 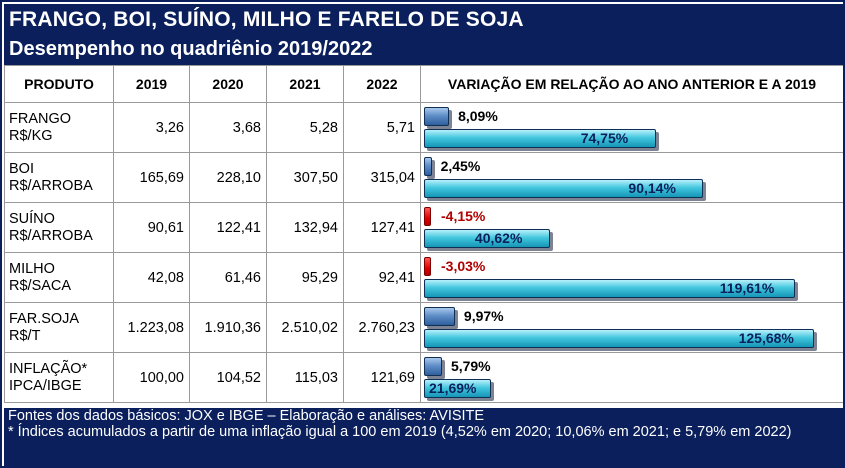 What do you see at coordinates (305, 227) in the screenshot?
I see `value-2021: 132,94` at bounding box center [305, 227].